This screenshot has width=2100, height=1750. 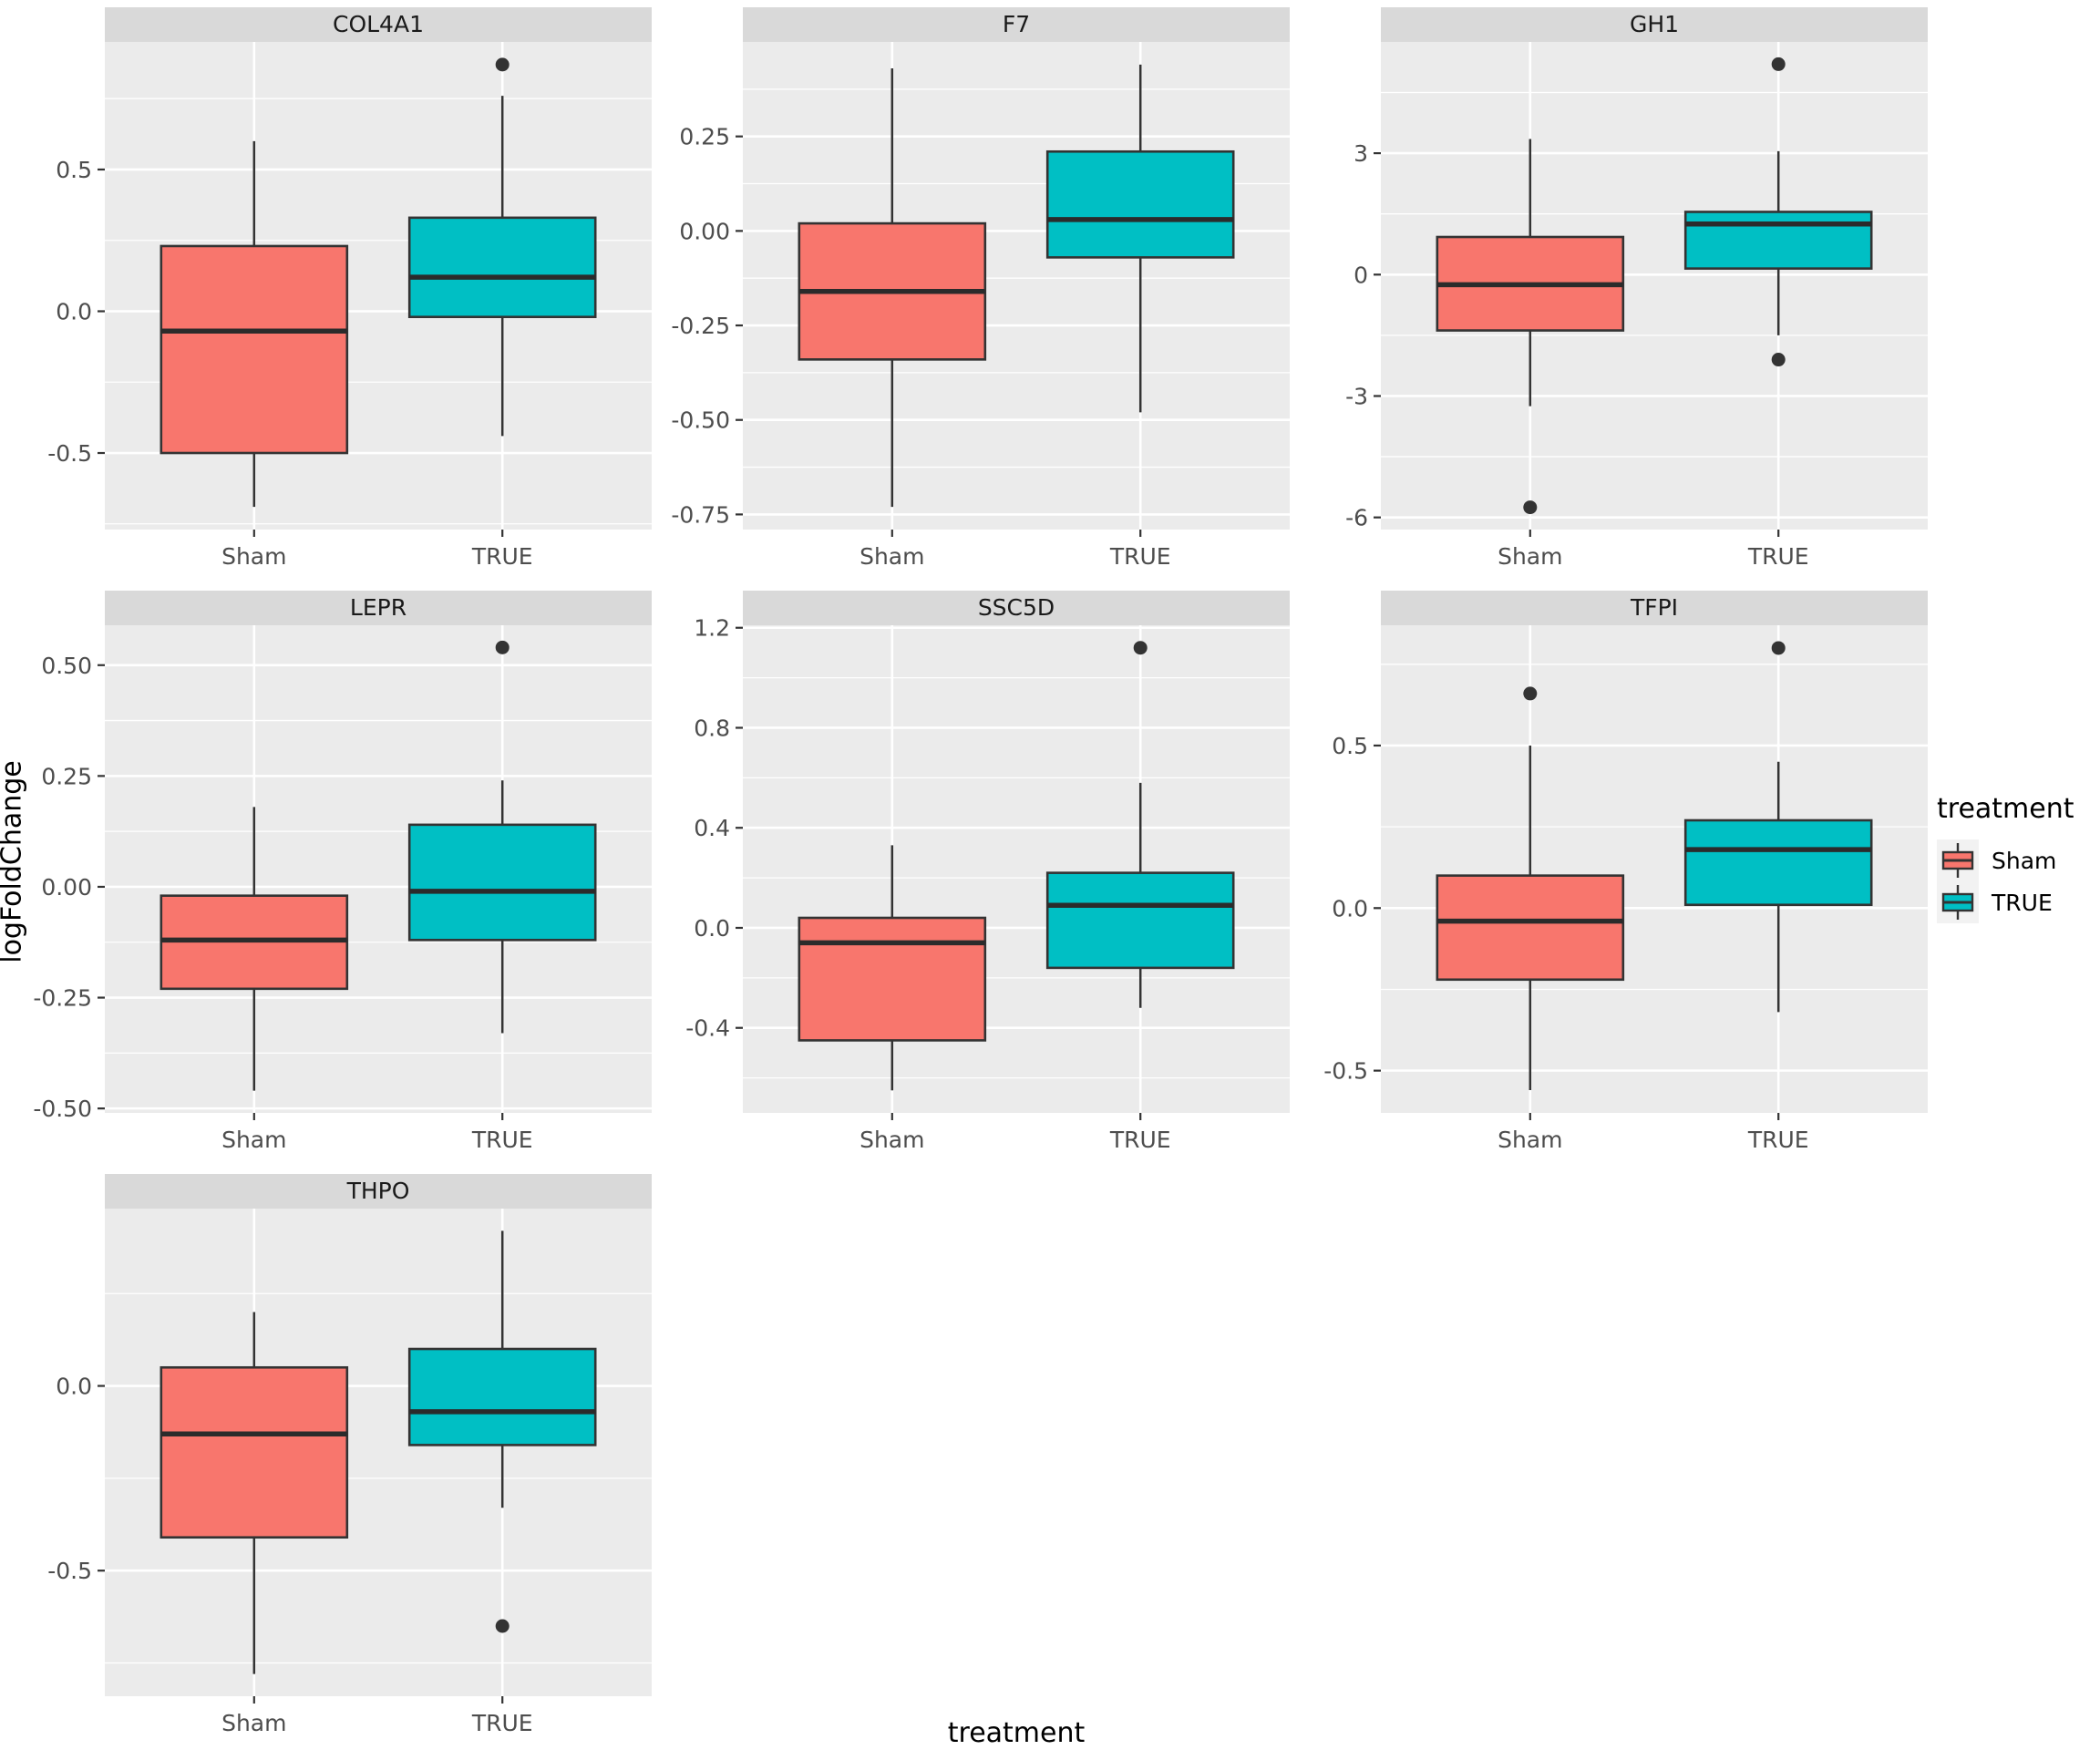 I want to click on facet-title: SSC5D, so click(x=1016, y=607).